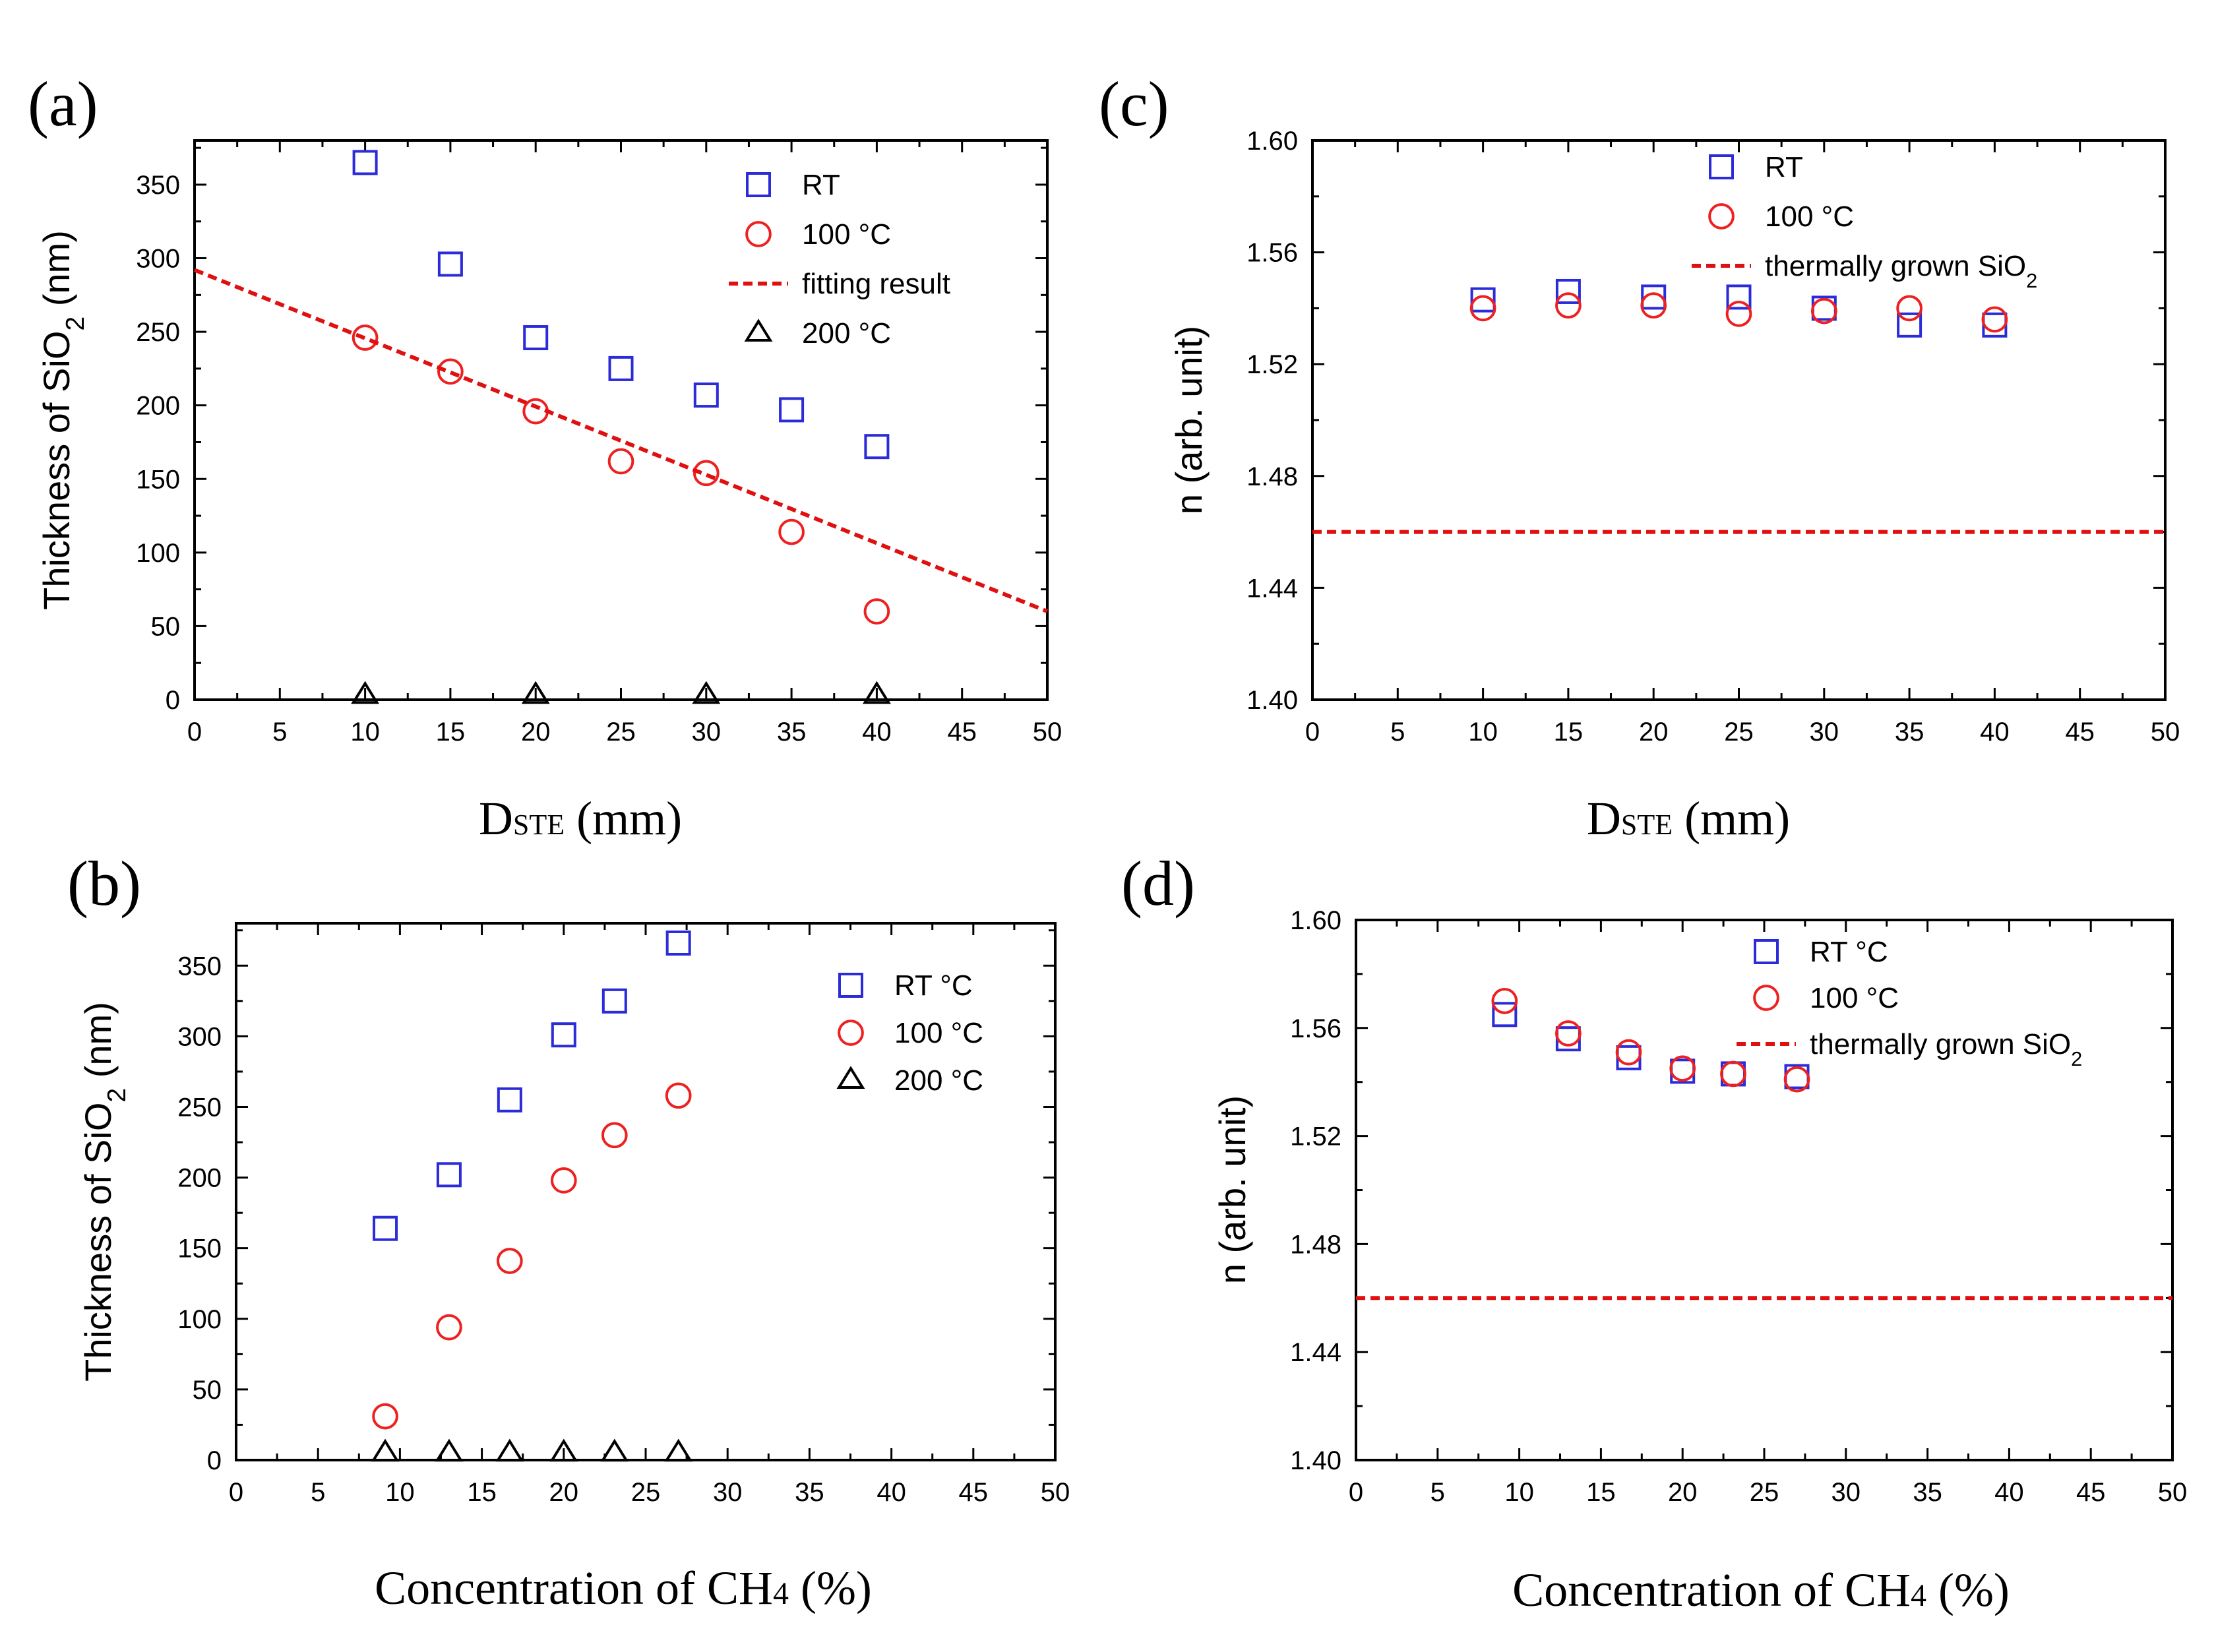 The height and width of the screenshot is (1652, 2216). Describe the element at coordinates (1683, 1492) in the screenshot. I see `x-tick-label: 20` at that location.